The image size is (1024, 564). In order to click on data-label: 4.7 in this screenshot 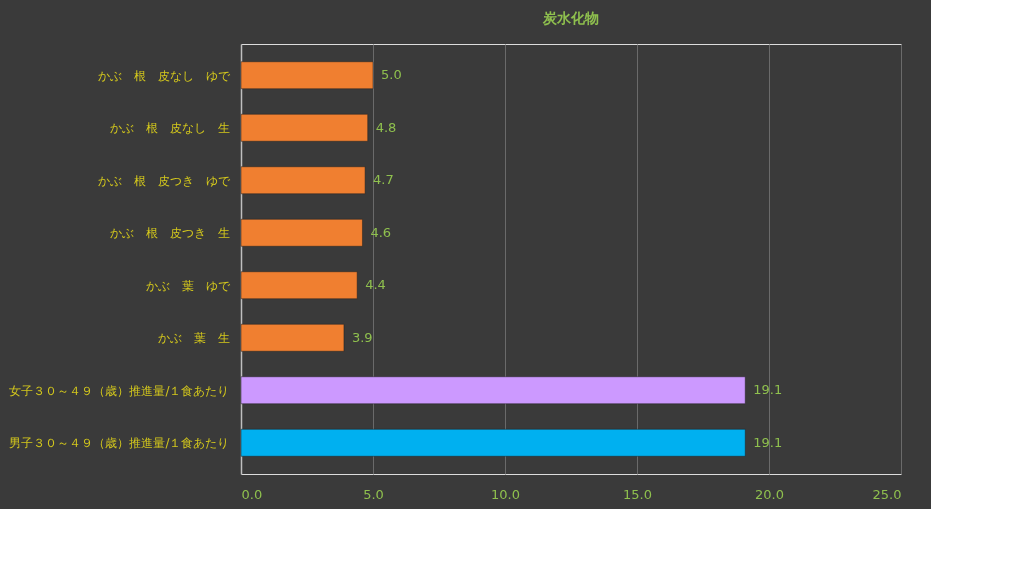, I will do `click(383, 180)`.